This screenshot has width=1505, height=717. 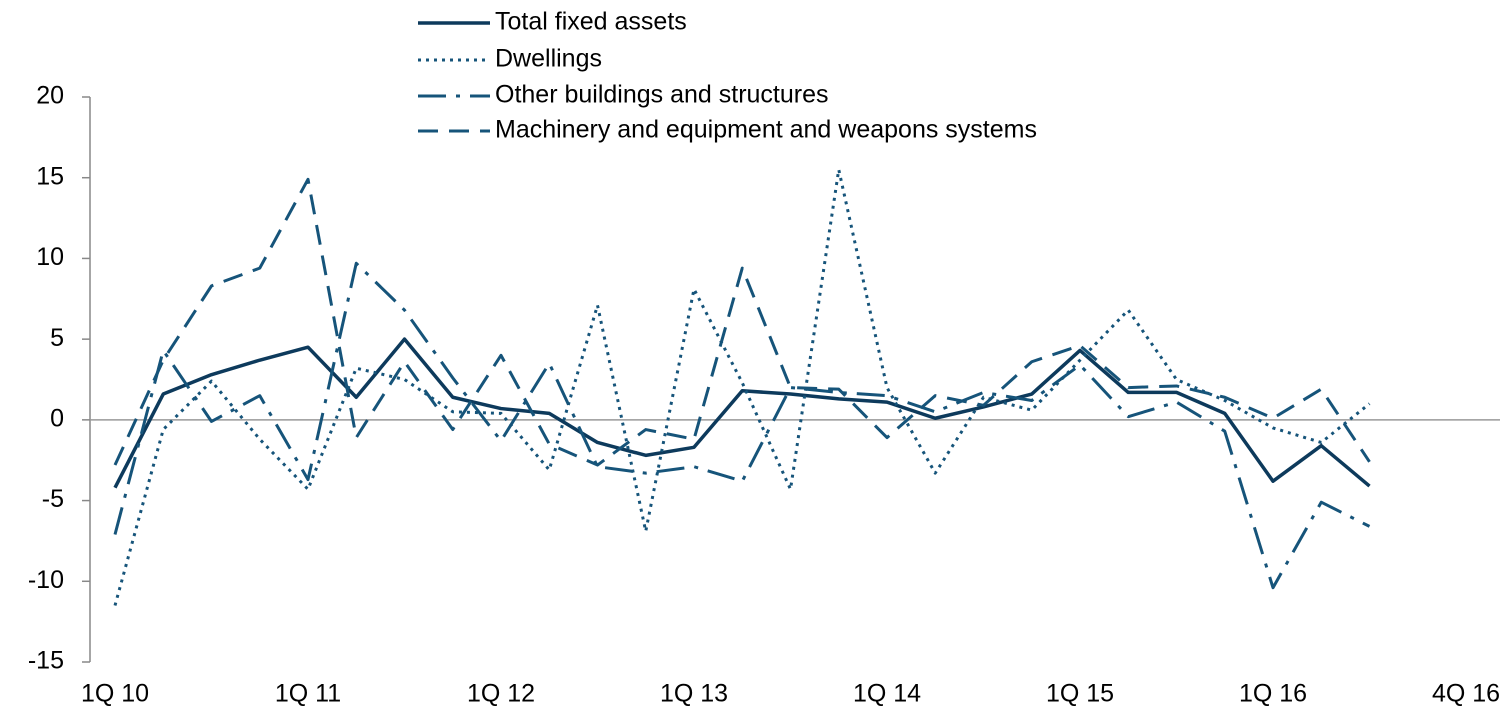 What do you see at coordinates (887, 694) in the screenshot?
I see `x-tick-label: 1Q 14` at bounding box center [887, 694].